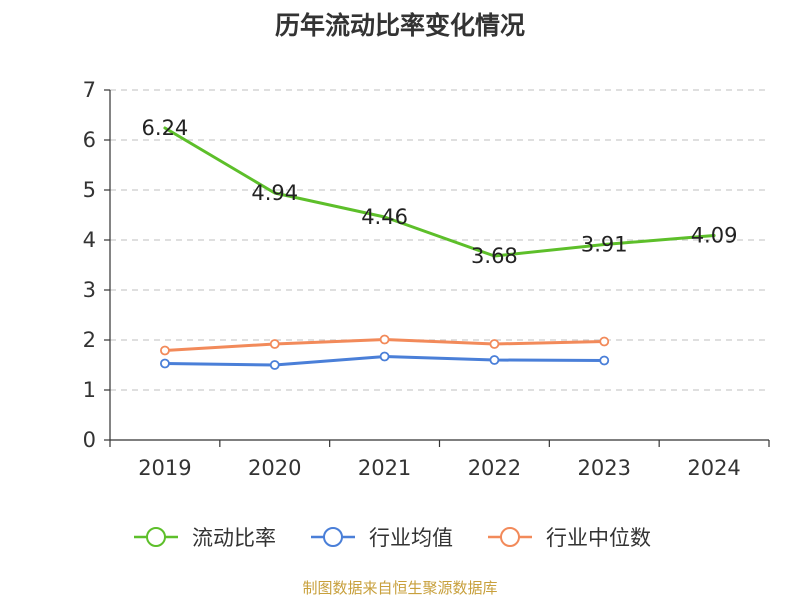 The height and width of the screenshot is (600, 800). Describe the element at coordinates (89, 440) in the screenshot. I see `y-tick-label: 0` at that location.